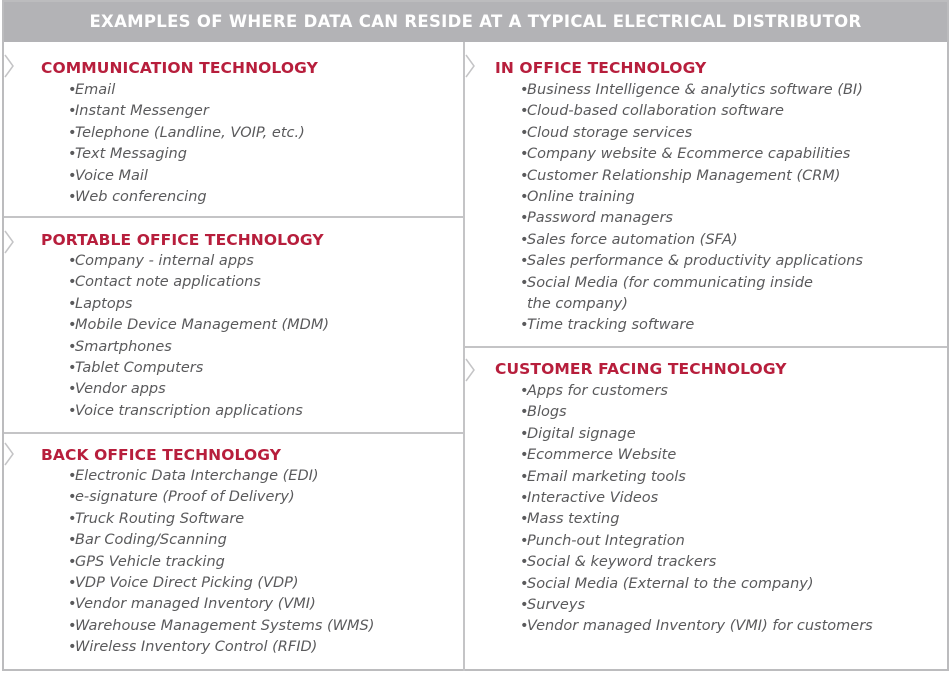  What do you see at coordinates (464, 356) in the screenshot?
I see `column-divider` at bounding box center [464, 356].